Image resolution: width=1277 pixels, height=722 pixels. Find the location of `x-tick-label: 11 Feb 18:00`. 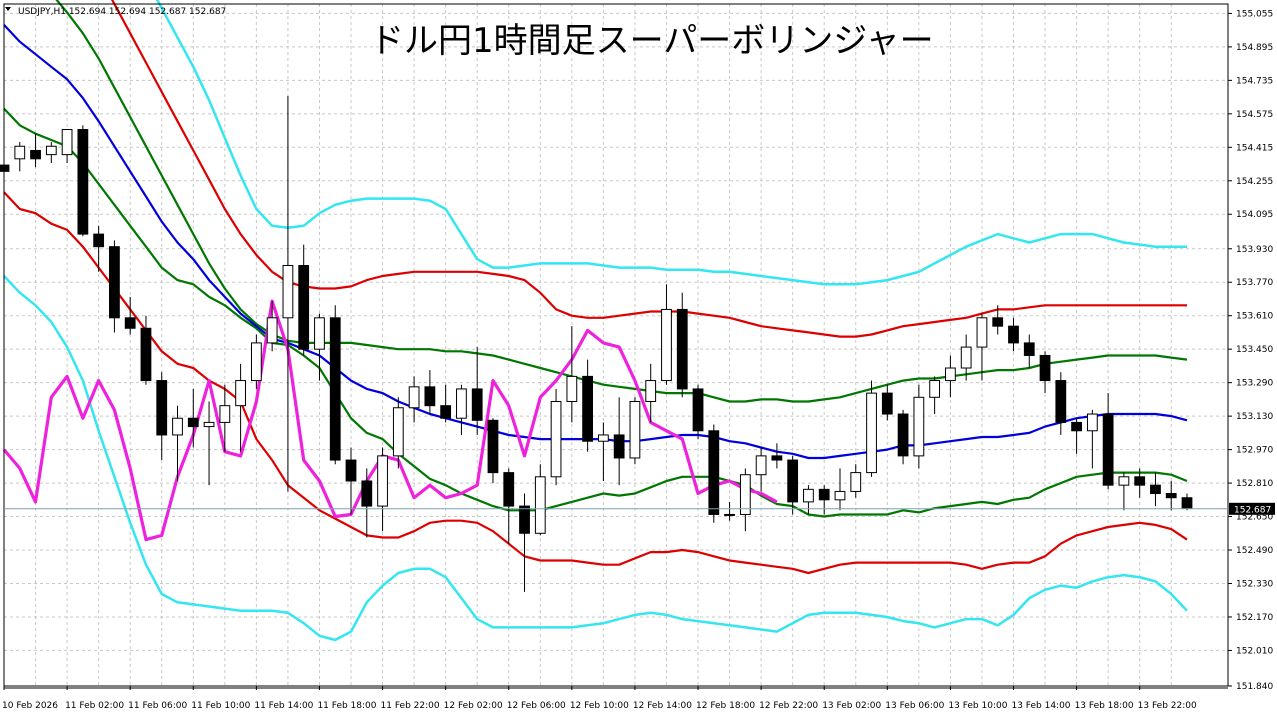

x-tick-label: 11 Feb 18:00 is located at coordinates (346, 706).